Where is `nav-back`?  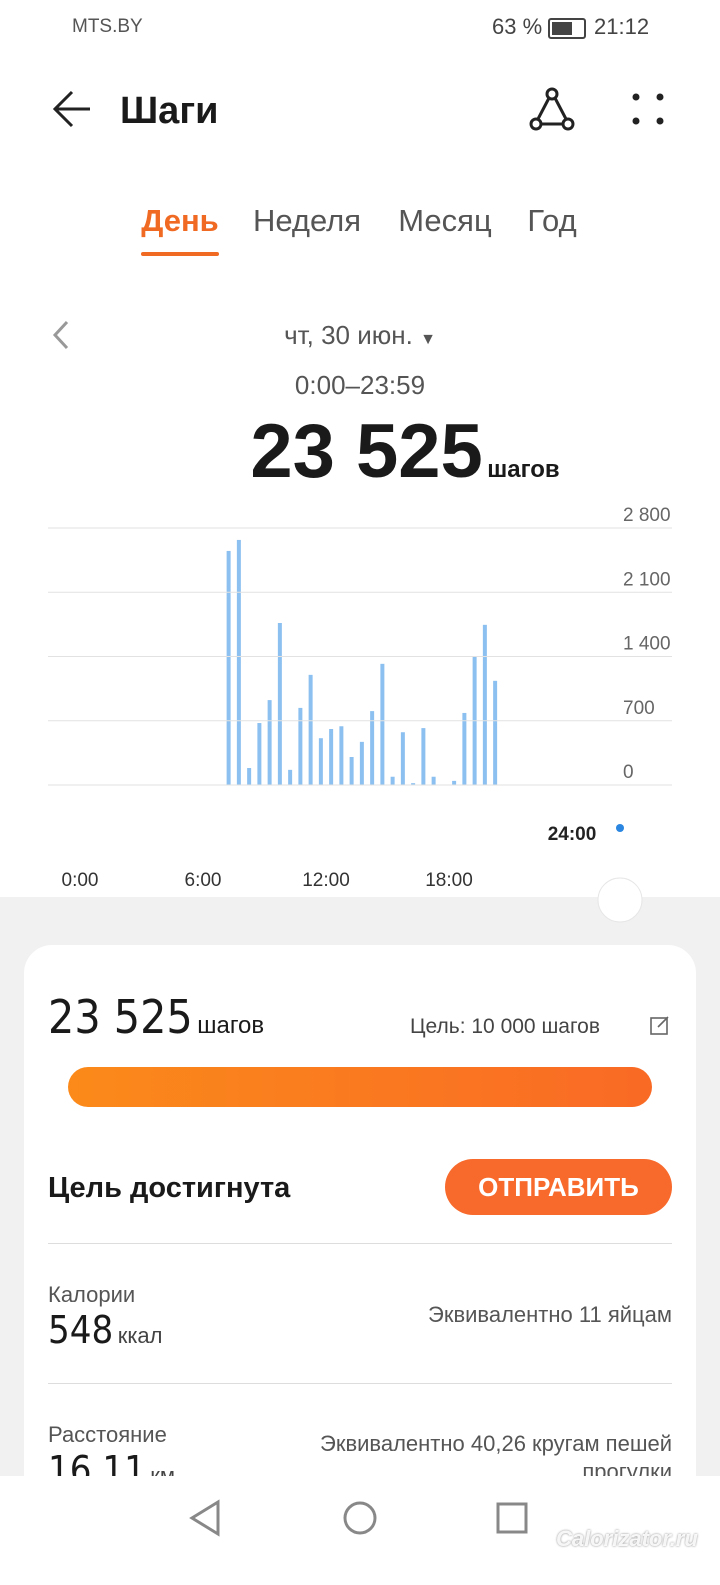
nav-back is located at coordinates (204, 1518).